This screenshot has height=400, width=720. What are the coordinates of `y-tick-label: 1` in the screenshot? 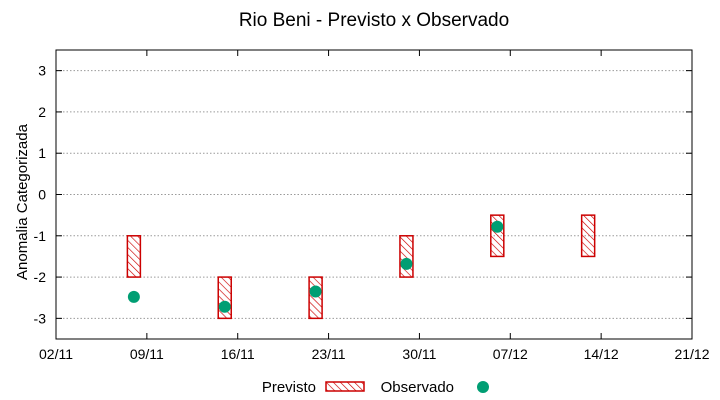 It's located at (42, 153).